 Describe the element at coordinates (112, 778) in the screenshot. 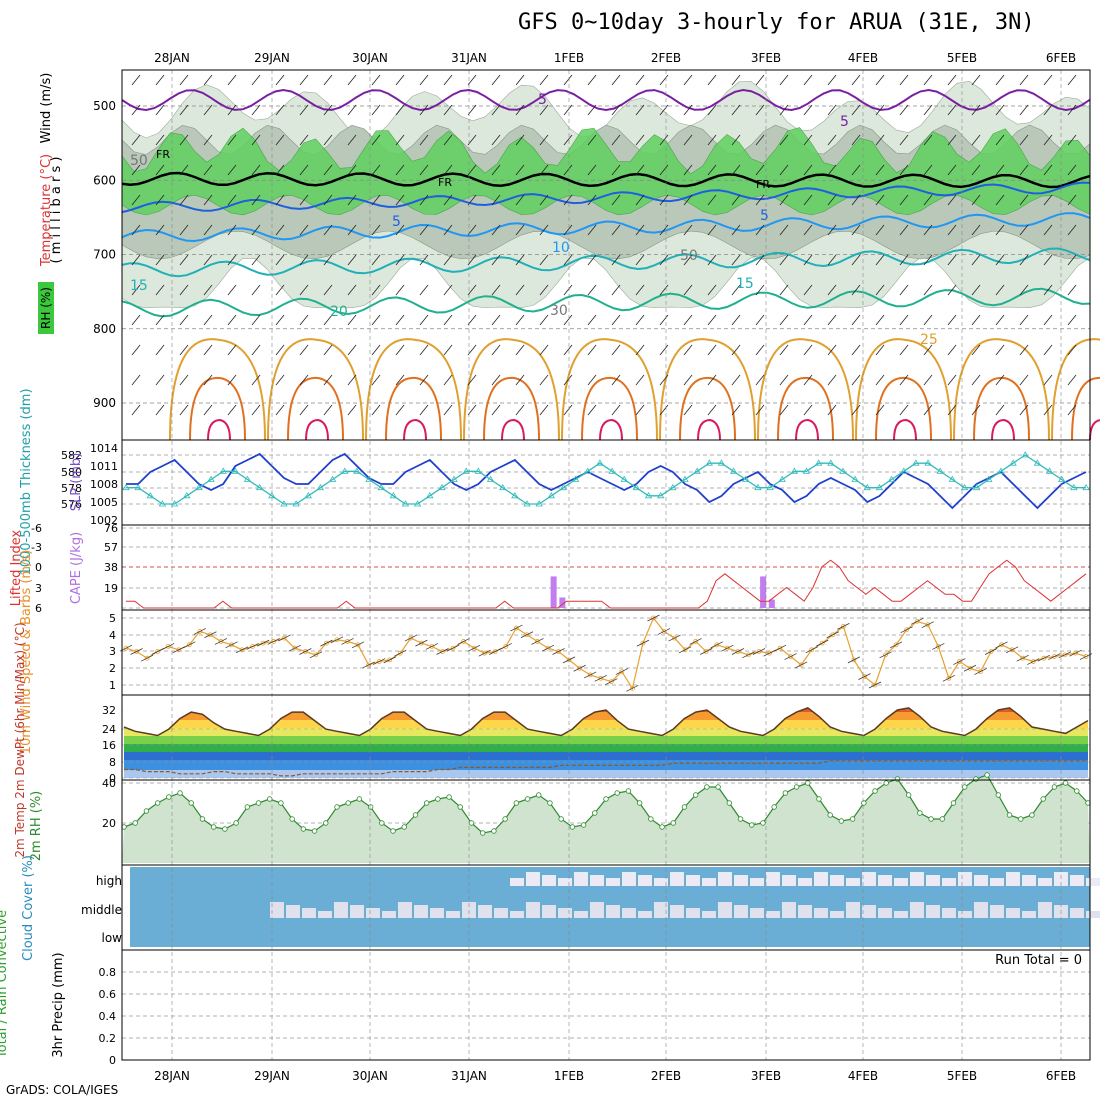

I see `ytick-t2m: 0` at that location.